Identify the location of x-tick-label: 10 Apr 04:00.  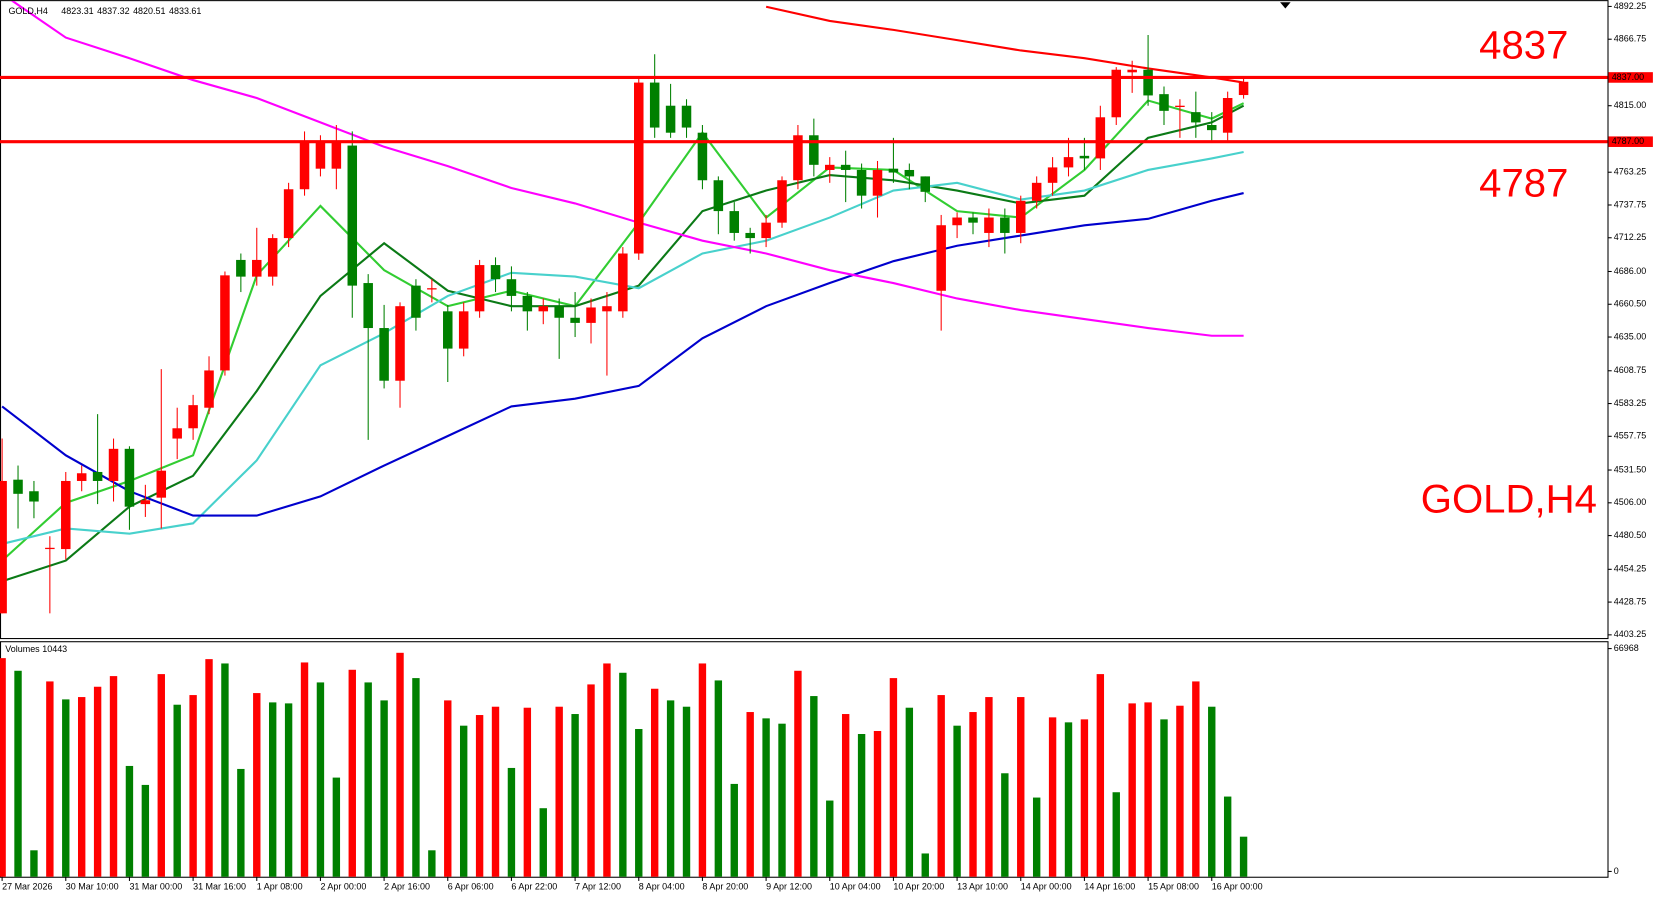
(855, 887).